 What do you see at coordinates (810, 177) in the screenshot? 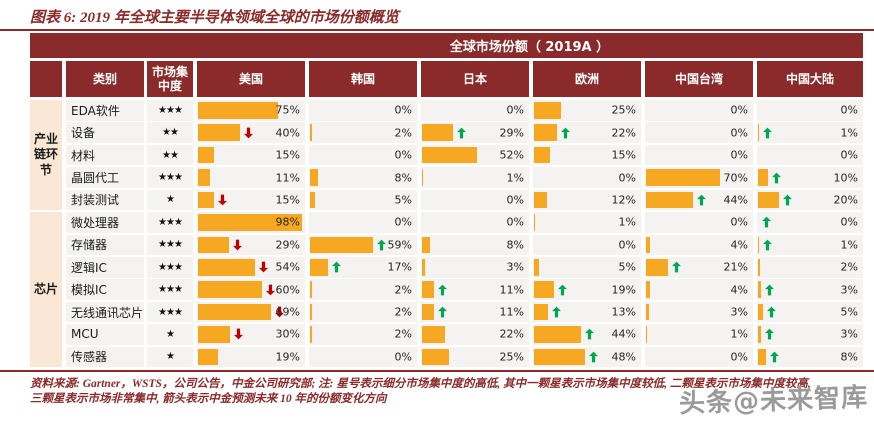
I see `market-share-cell-china-mainland: 10%` at bounding box center [810, 177].